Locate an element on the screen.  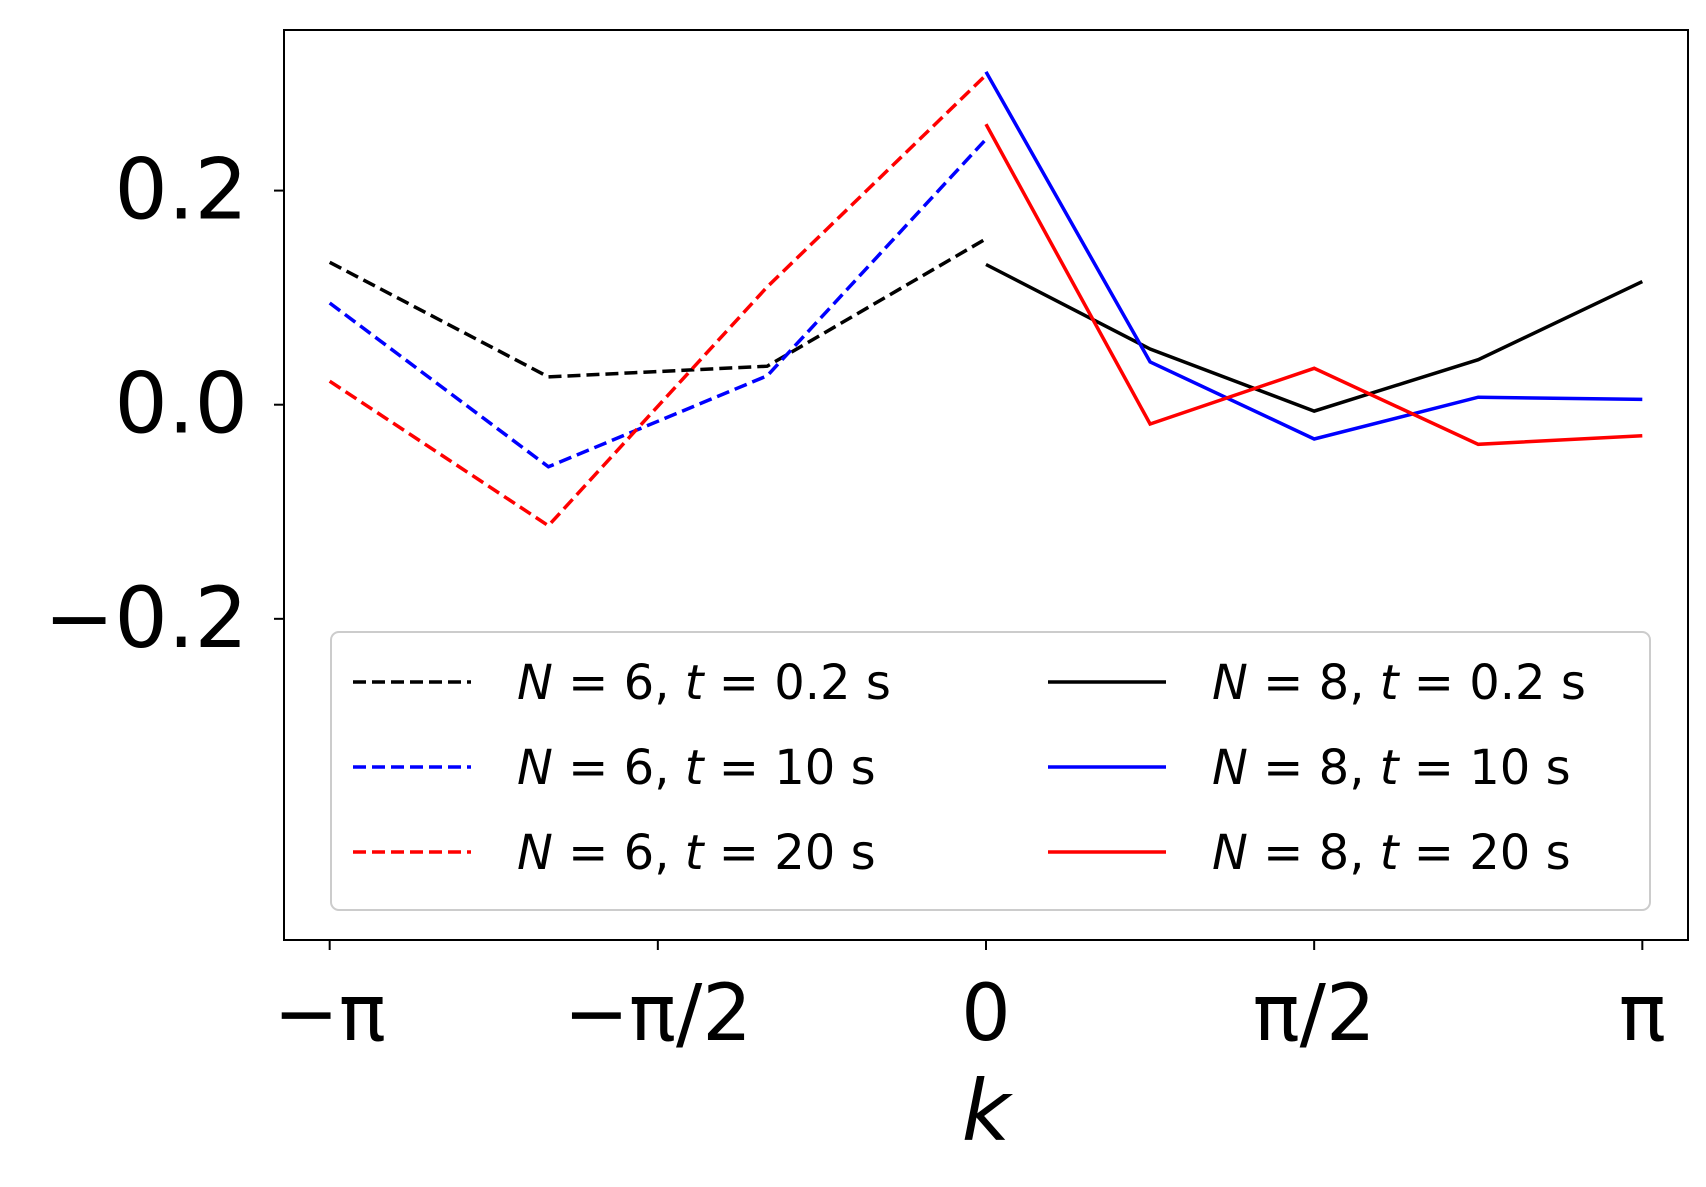
x-tick-label: 0 is located at coordinates (986, 1014).